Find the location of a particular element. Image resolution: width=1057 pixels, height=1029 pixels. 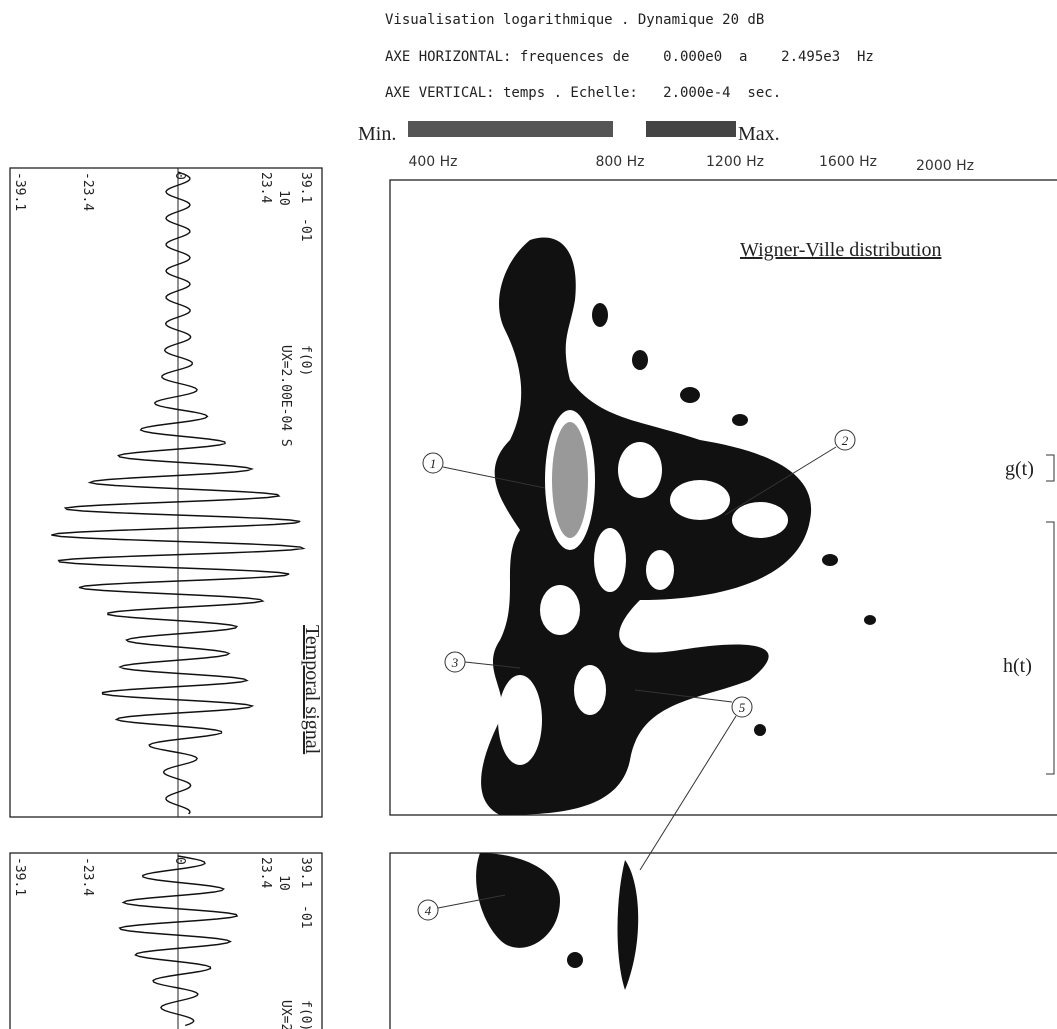

signal-waveform is located at coordinates (178, 941).